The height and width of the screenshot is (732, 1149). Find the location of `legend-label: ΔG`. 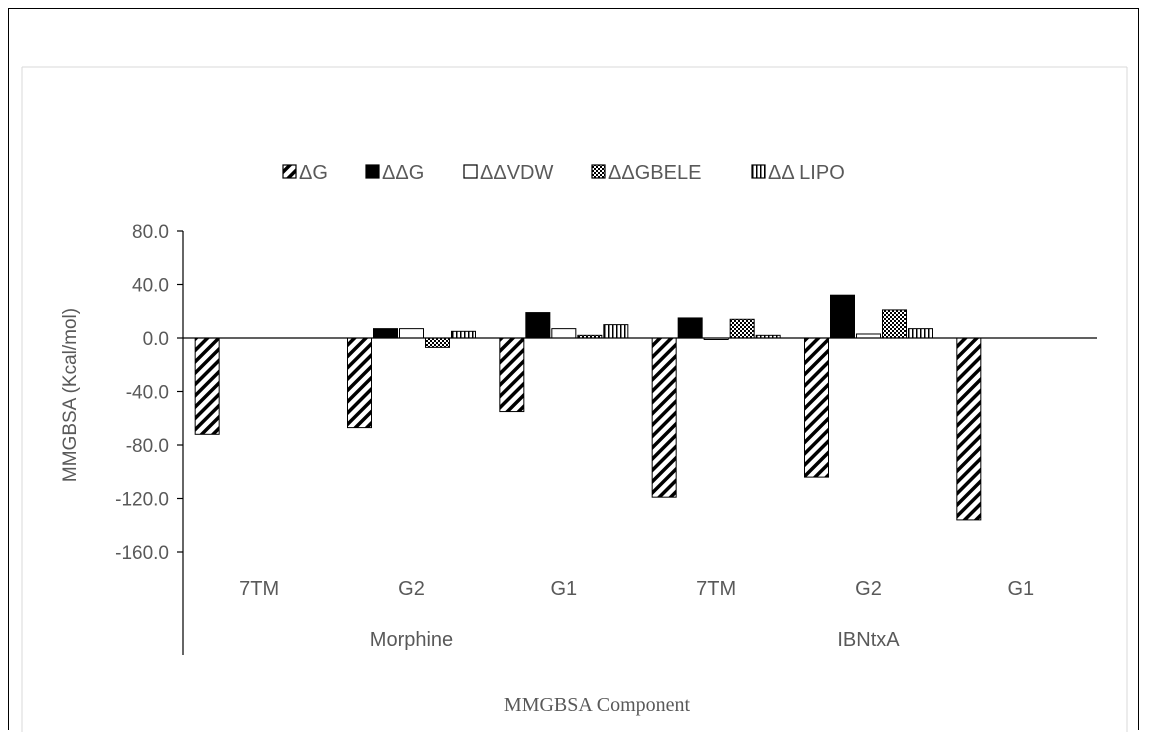

legend-label: ΔG is located at coordinates (313, 173).